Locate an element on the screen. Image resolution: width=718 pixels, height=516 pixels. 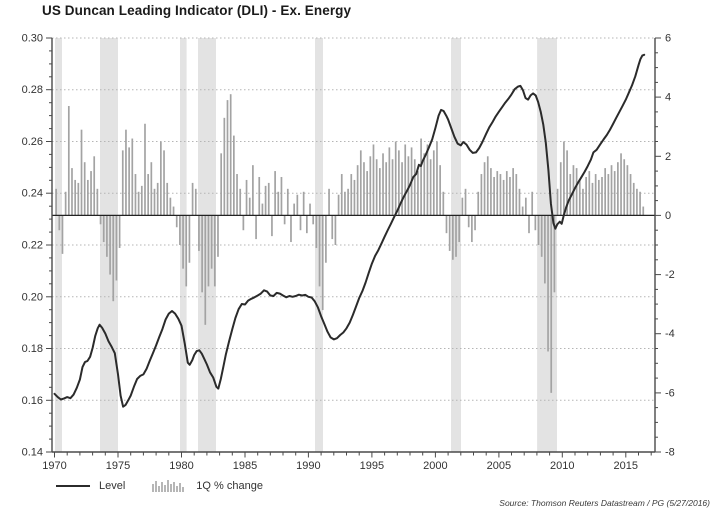
svg-text: 2 is located at coordinates (668, 157).